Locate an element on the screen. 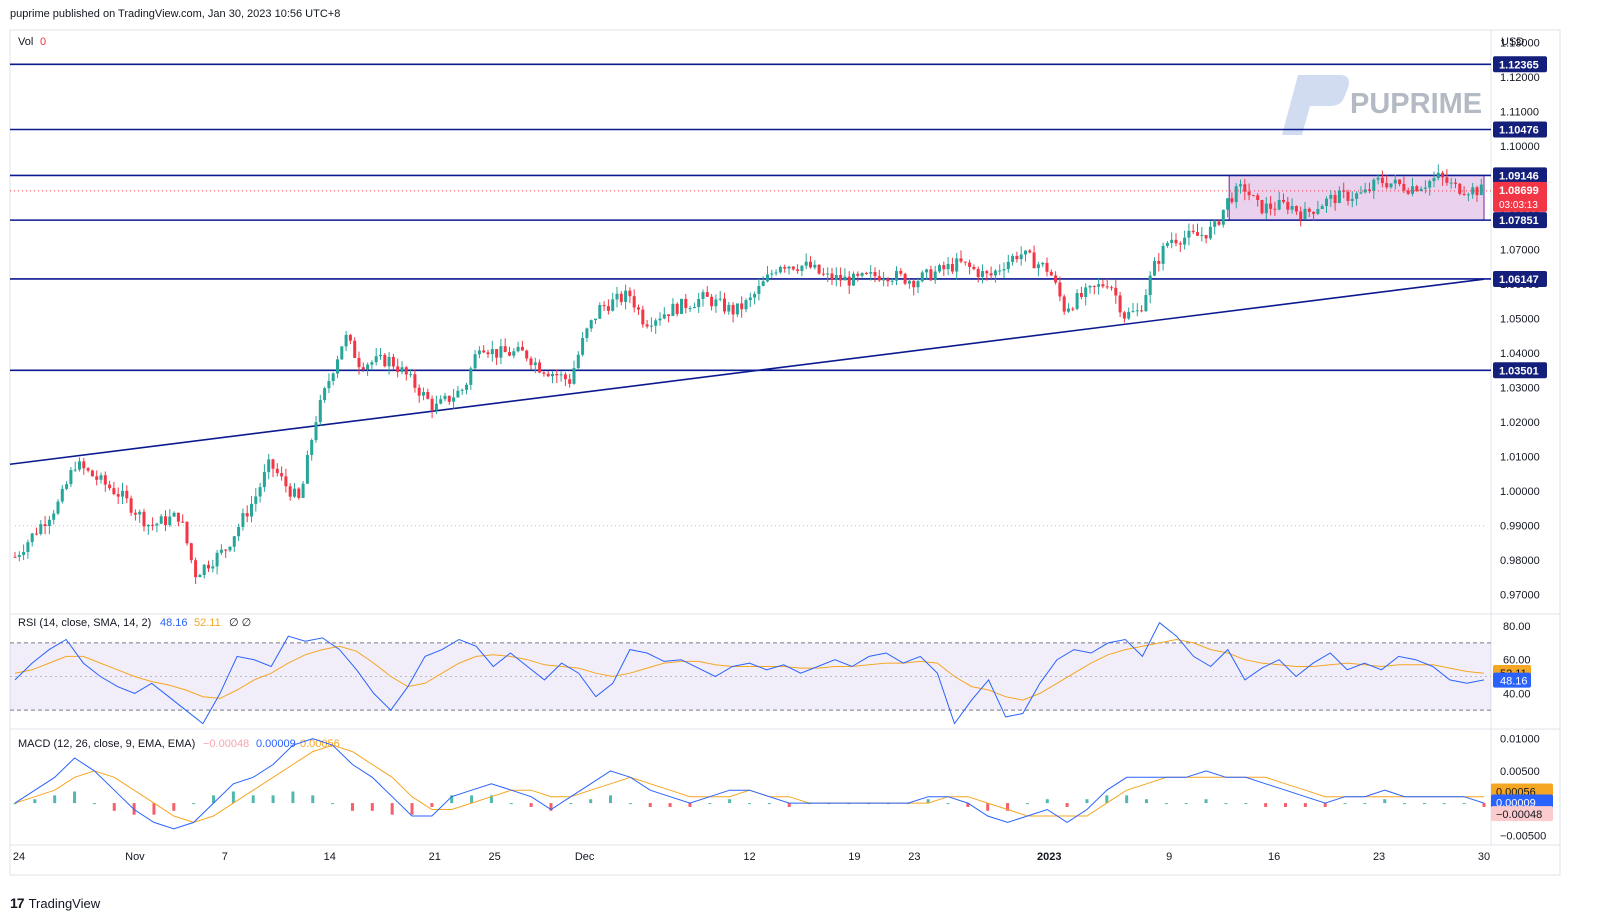 The image size is (1600, 920). level-price-label: 1.12365 is located at coordinates (1519, 65).